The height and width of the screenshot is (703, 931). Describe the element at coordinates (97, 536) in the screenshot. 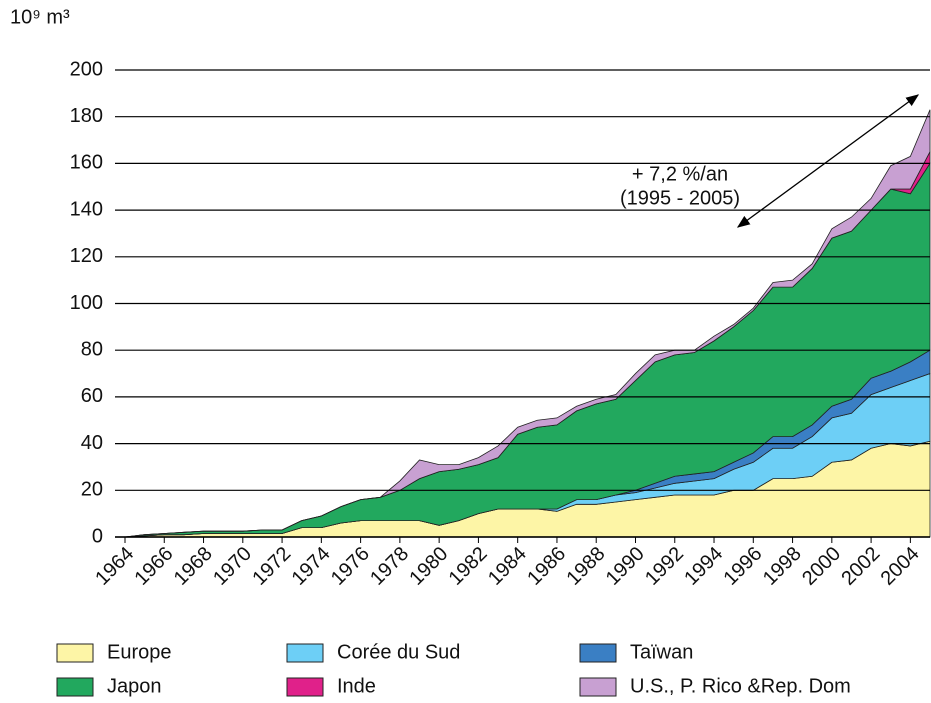

I see `y-tick-label: 0` at that location.